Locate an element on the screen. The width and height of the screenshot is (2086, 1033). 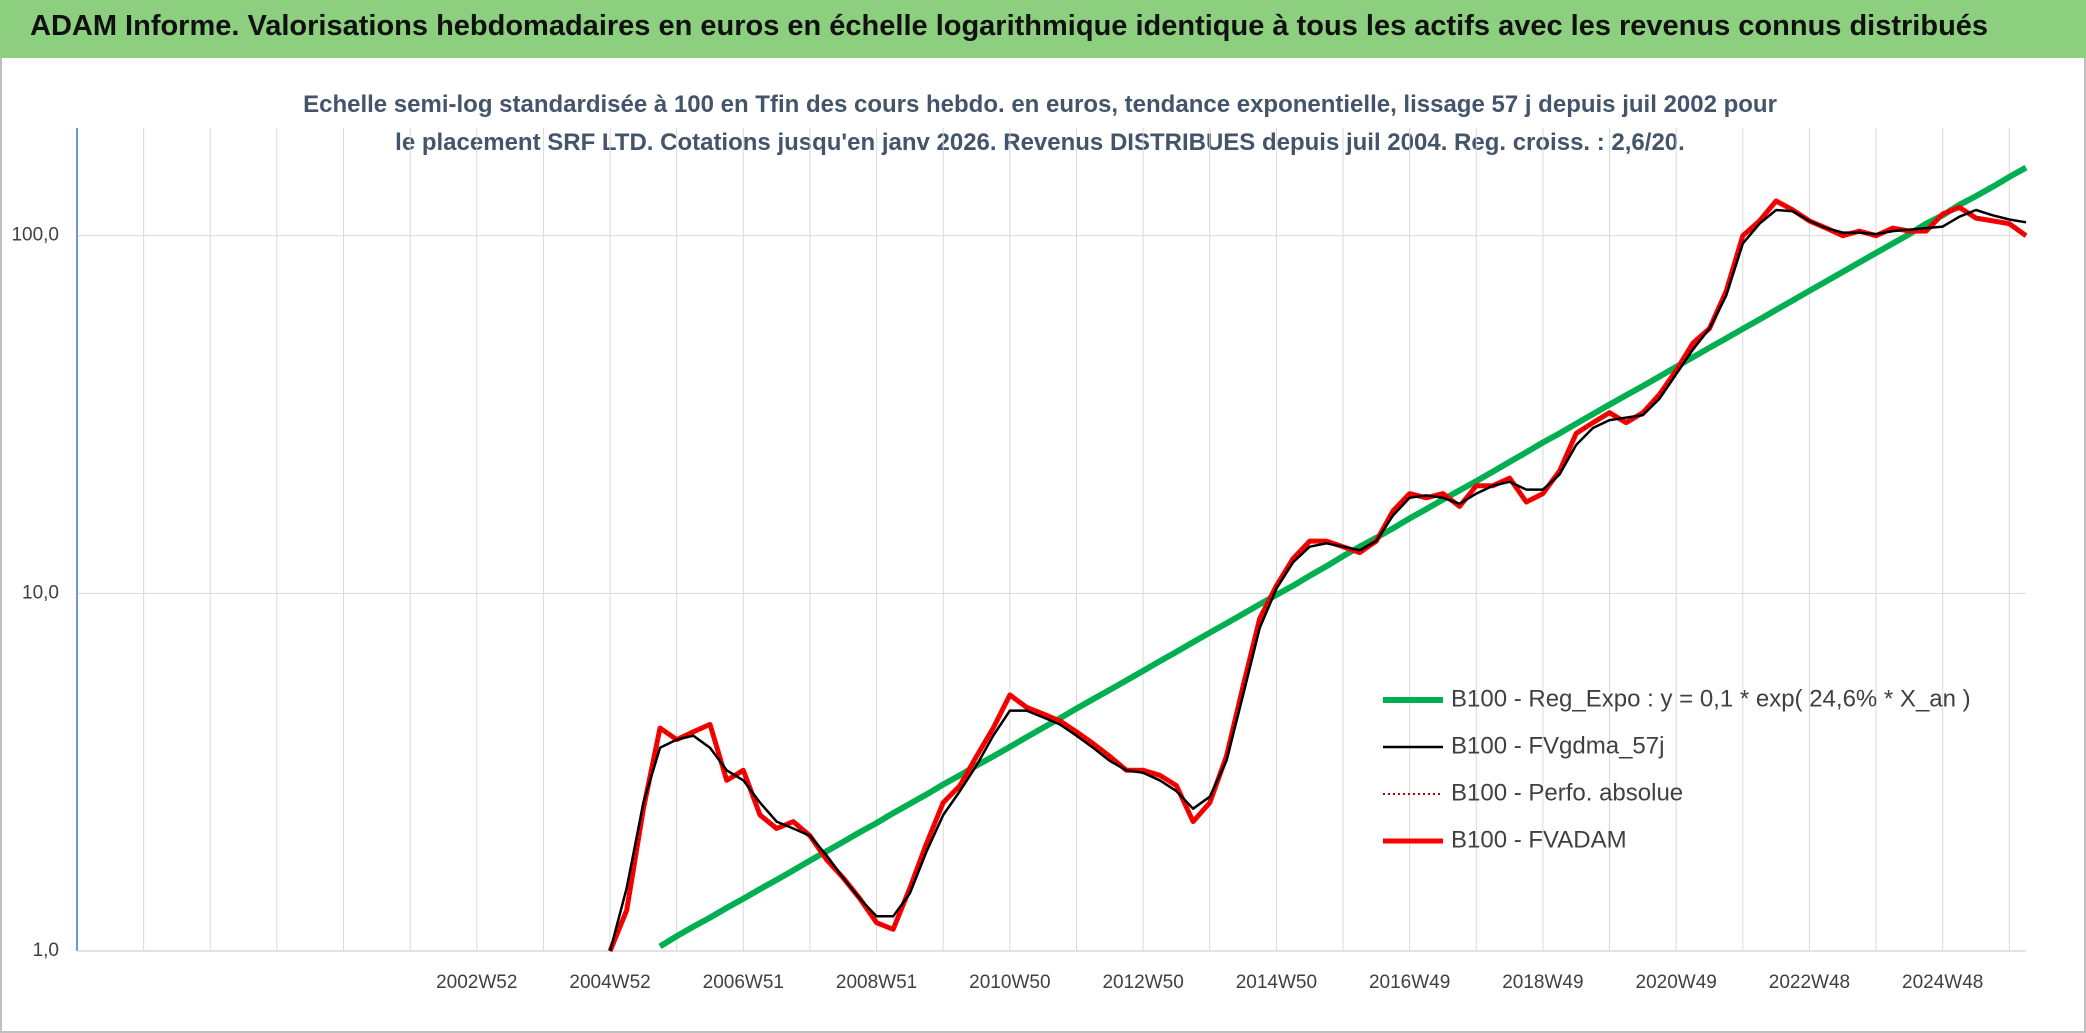
y-tick-label: 100,0 is located at coordinates (35, 235).